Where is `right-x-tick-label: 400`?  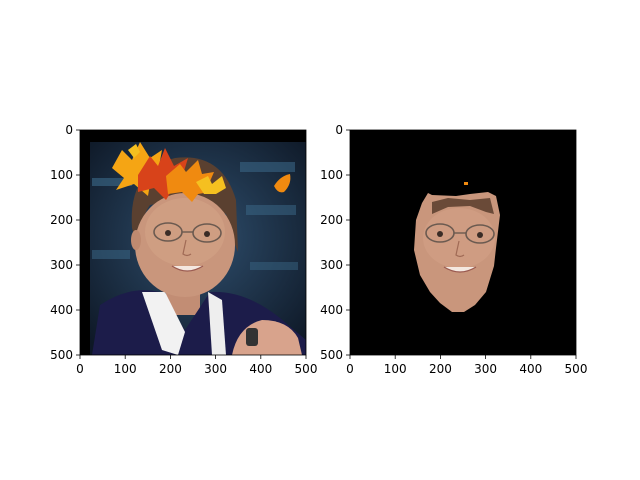
right-x-tick-label: 400 is located at coordinates (530, 369).